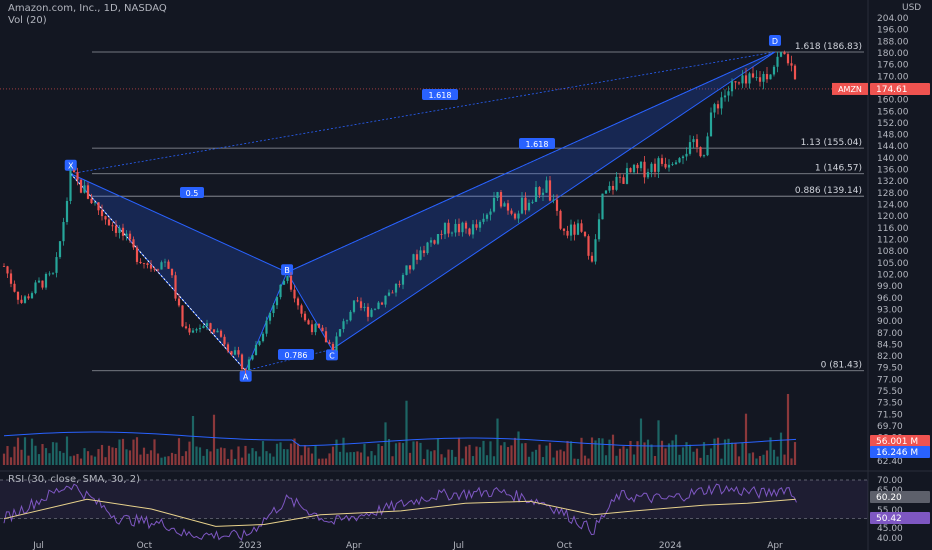 Image resolution: width=932 pixels, height=550 pixels. Describe the element at coordinates (897, 453) in the screenshot. I see `volume-ma-badge-text: 16.246 M` at that location.